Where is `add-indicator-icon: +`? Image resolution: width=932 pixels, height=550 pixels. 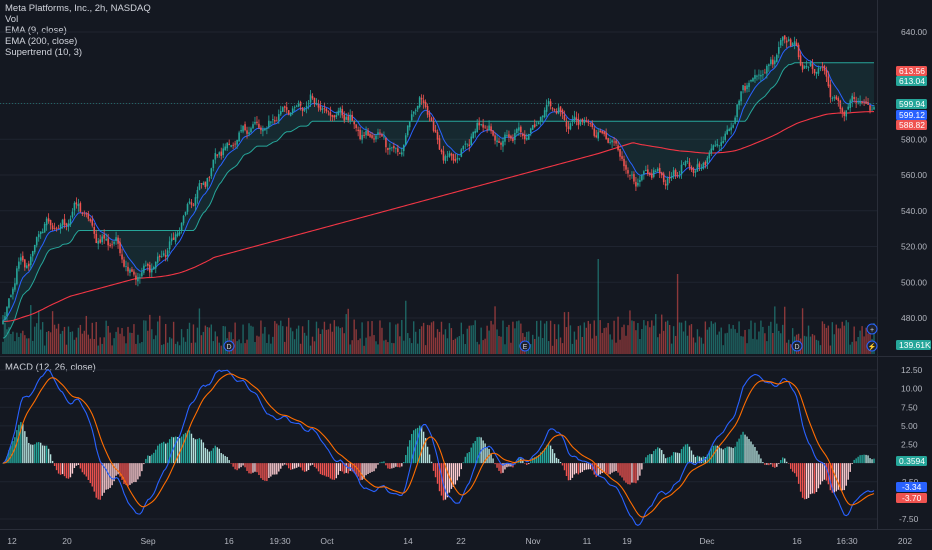
add-indicator-icon: + is located at coordinates (872, 329).